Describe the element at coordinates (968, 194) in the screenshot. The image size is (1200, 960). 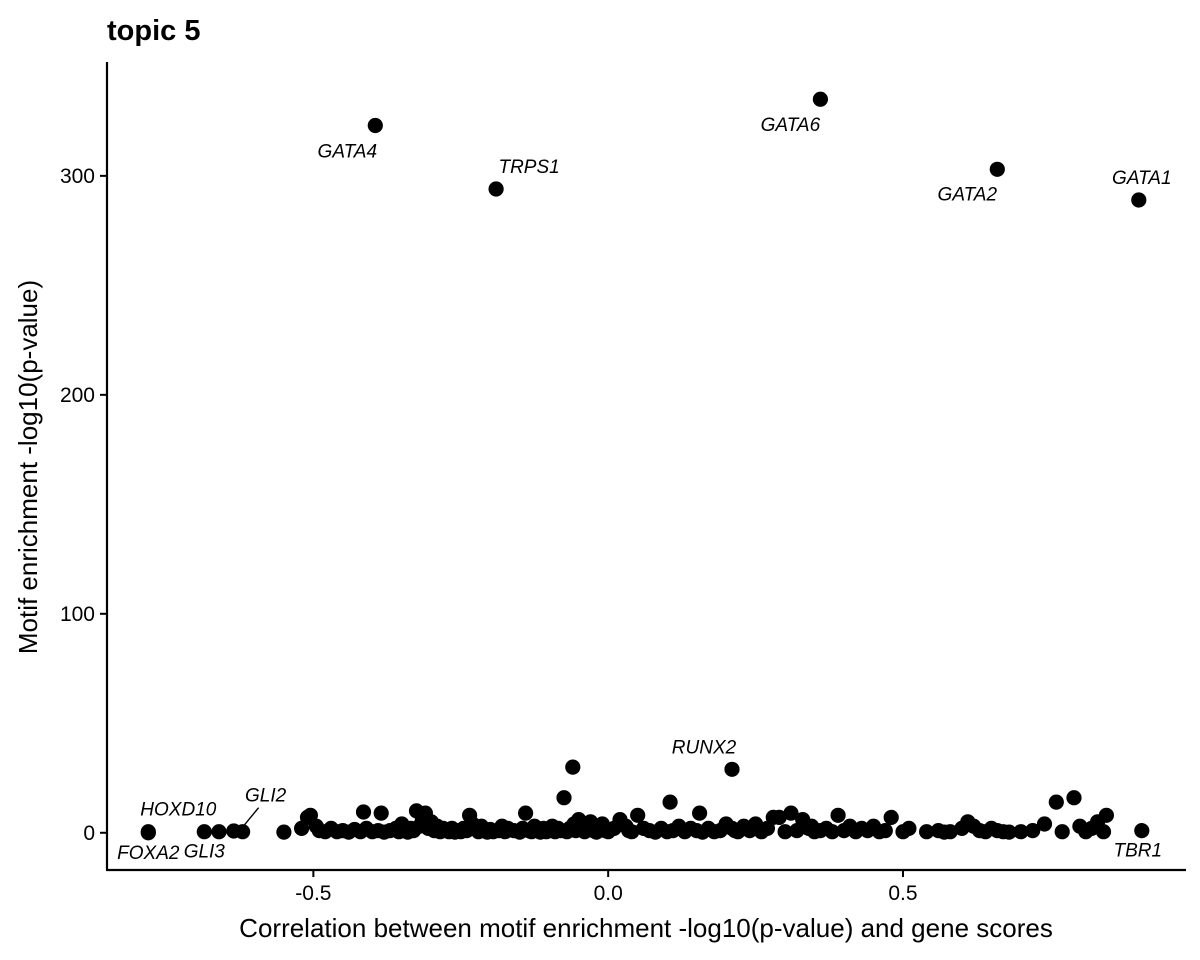
I see `point-label: GATA2` at that location.